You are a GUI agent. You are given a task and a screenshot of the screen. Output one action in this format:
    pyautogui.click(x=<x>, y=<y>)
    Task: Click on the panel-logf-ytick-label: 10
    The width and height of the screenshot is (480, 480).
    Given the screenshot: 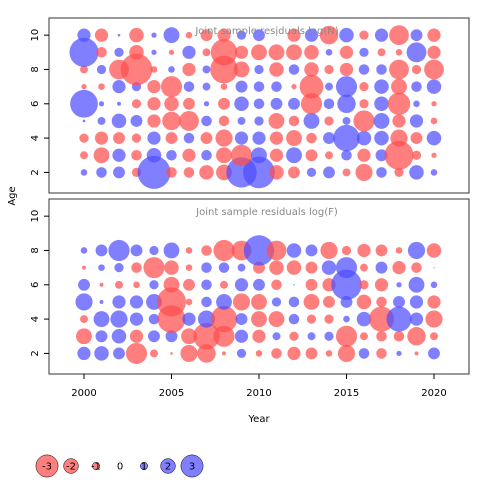 What is the action you would take?
    pyautogui.click(x=35, y=216)
    